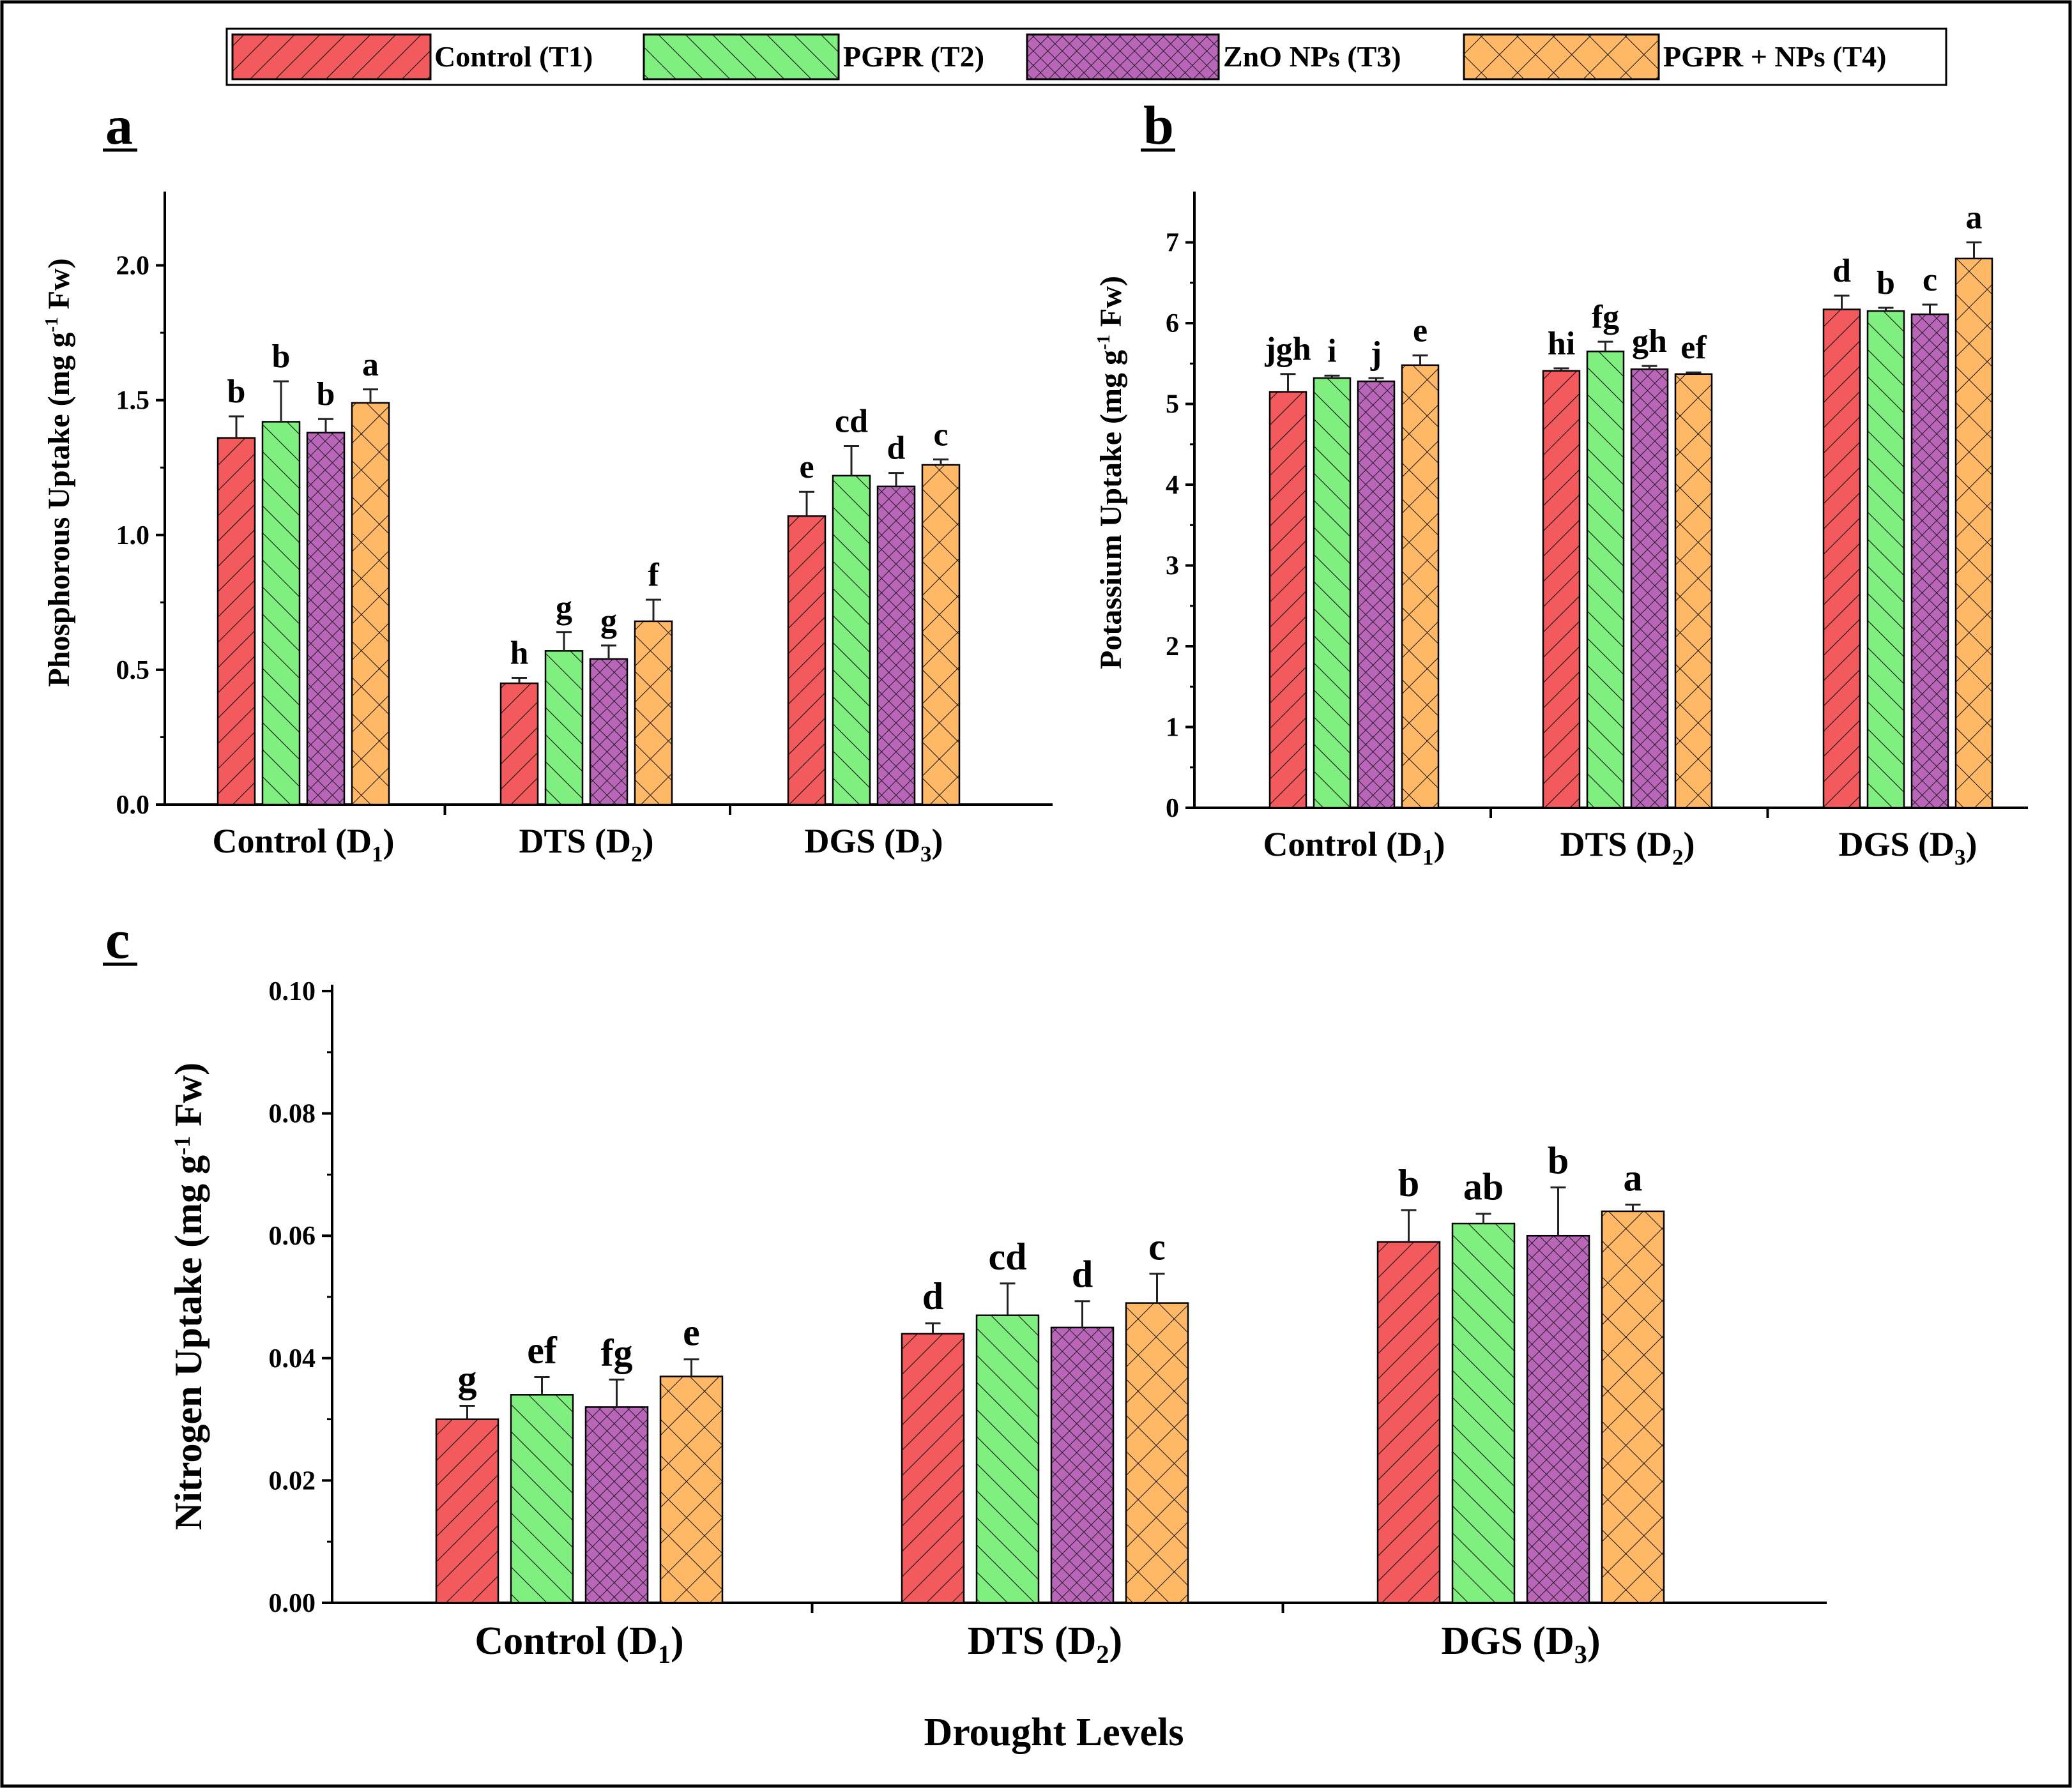 Image resolution: width=2072 pixels, height=1788 pixels. I want to click on bar-b-1-1: jgh, so click(1287, 570).